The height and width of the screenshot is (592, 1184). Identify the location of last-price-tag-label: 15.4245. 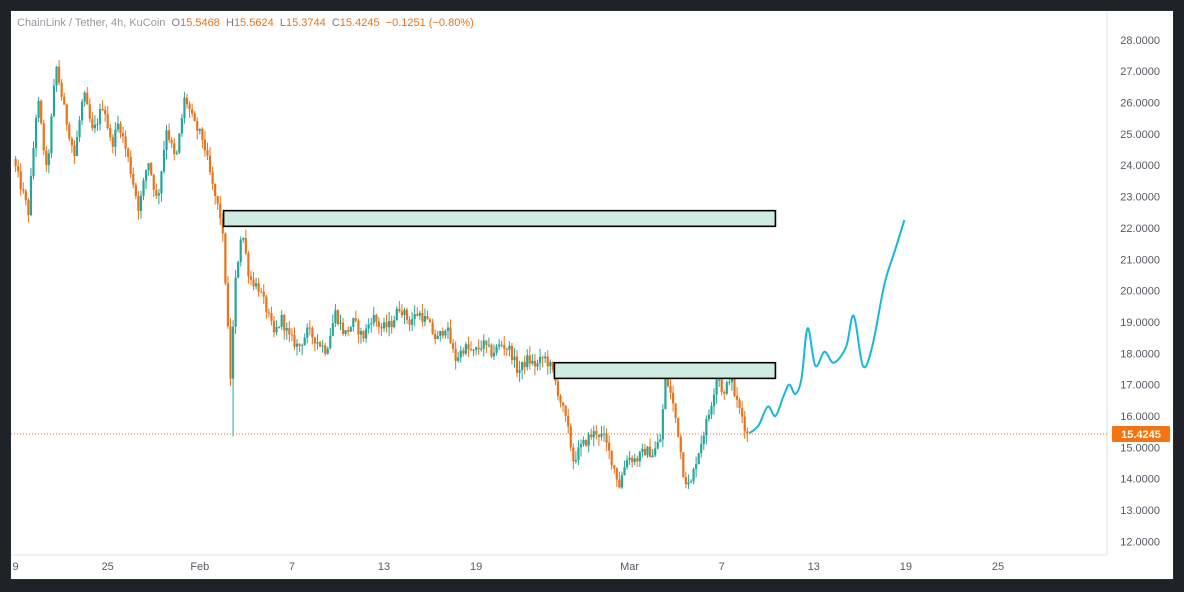
(1141, 435).